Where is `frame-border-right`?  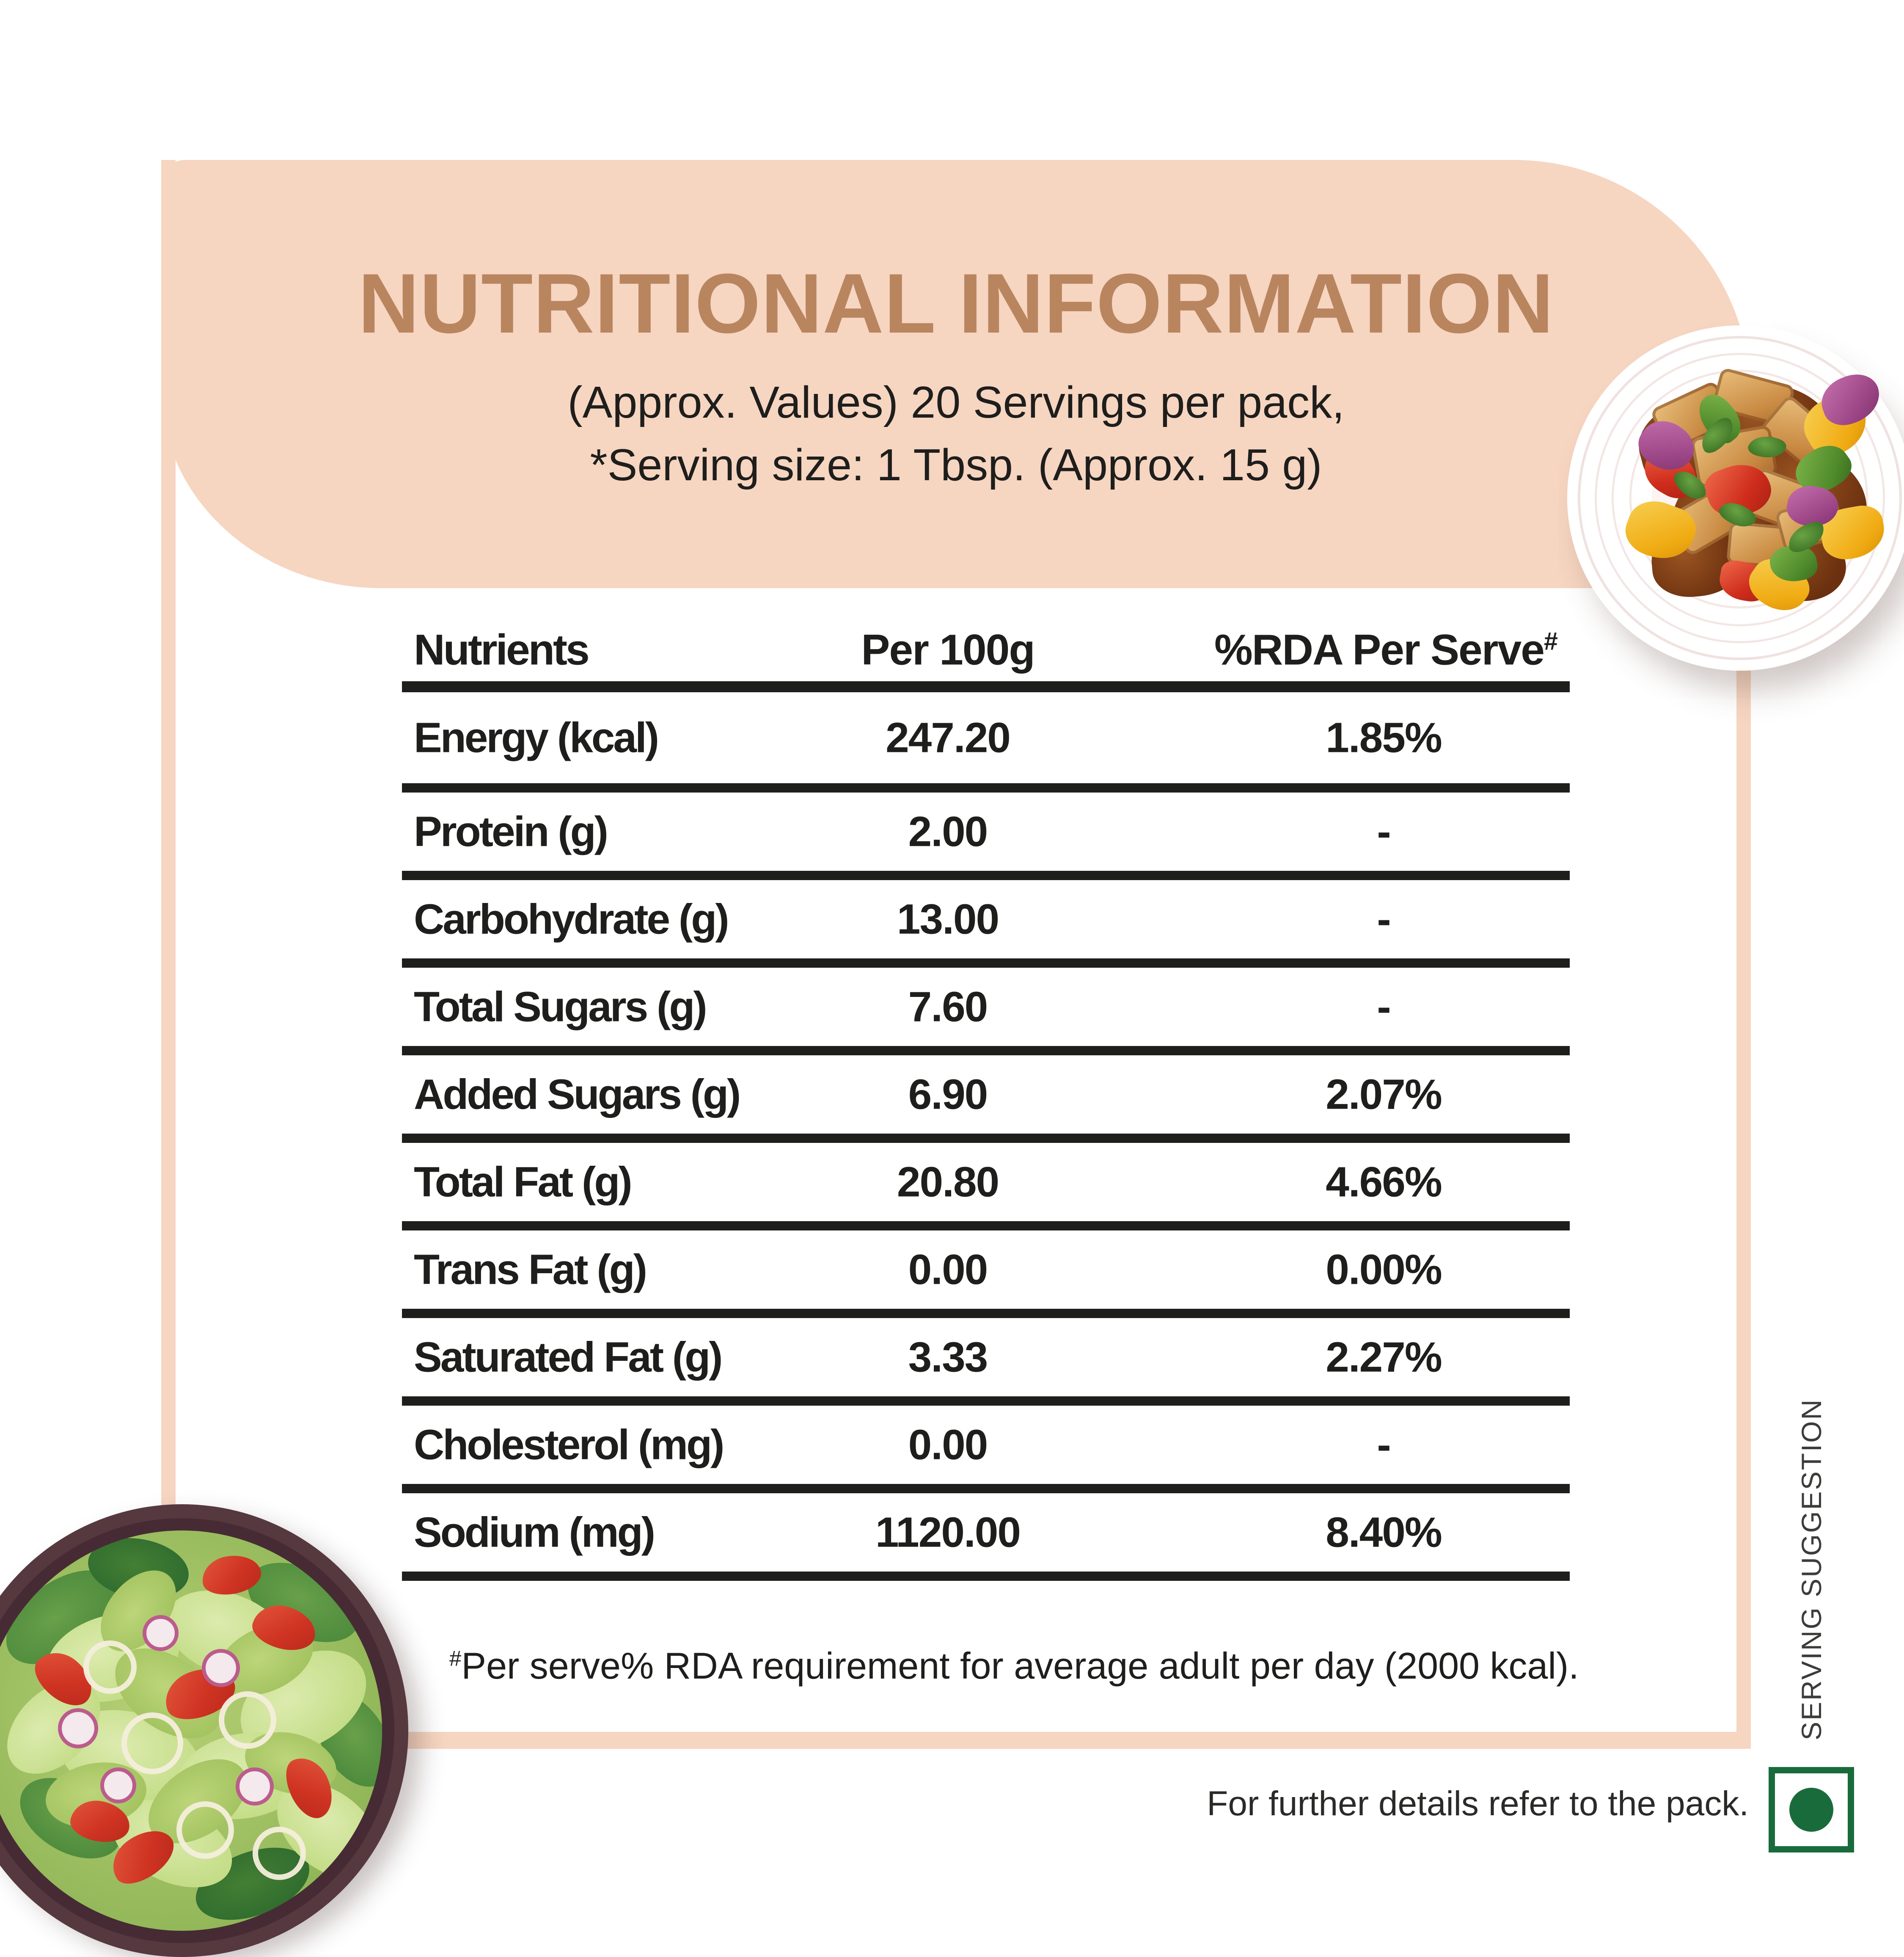
frame-border-right is located at coordinates (1744, 1200).